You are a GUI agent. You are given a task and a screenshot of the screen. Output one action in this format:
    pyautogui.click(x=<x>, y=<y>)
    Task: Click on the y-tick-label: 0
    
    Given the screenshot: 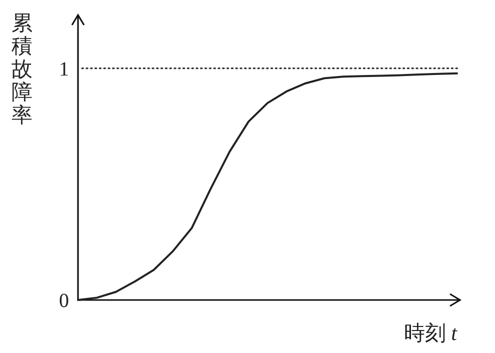 What is the action you would take?
    pyautogui.click(x=64, y=301)
    